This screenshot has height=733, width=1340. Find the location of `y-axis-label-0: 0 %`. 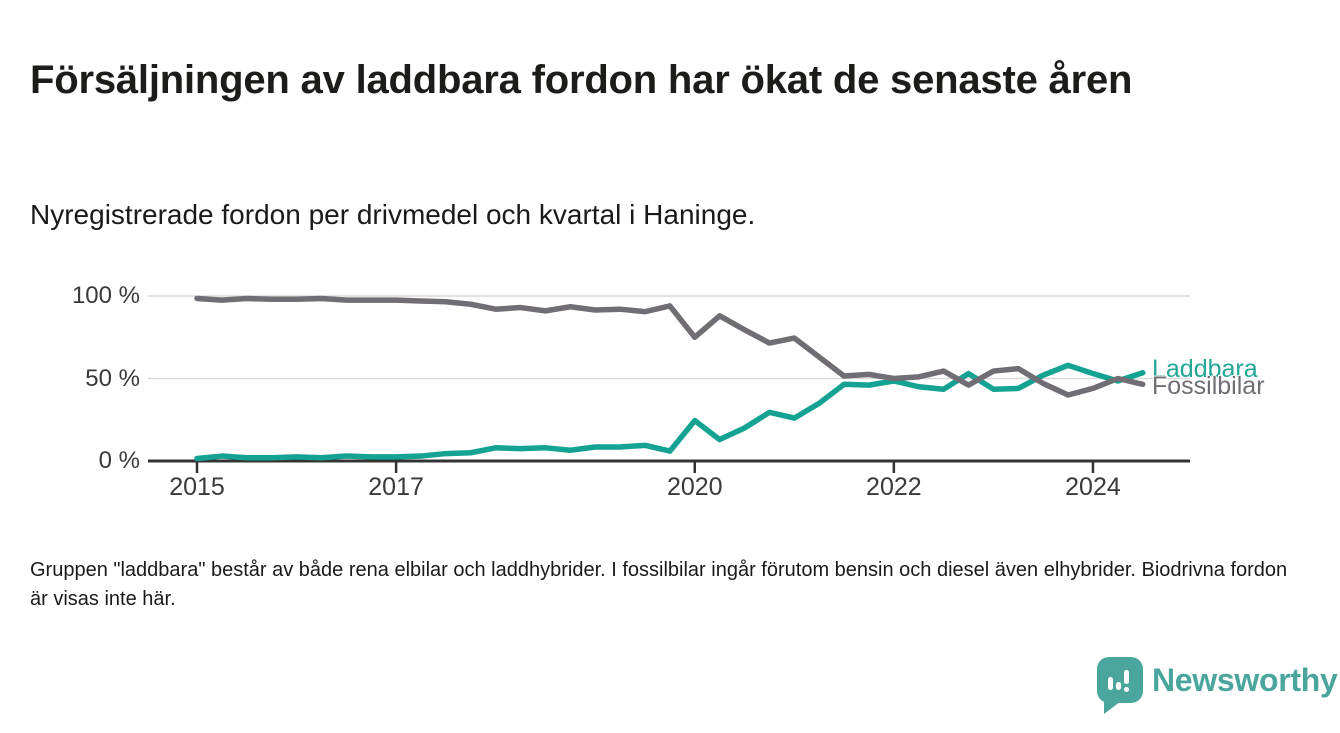

y-axis-label-0: 0 % is located at coordinates (119, 460).